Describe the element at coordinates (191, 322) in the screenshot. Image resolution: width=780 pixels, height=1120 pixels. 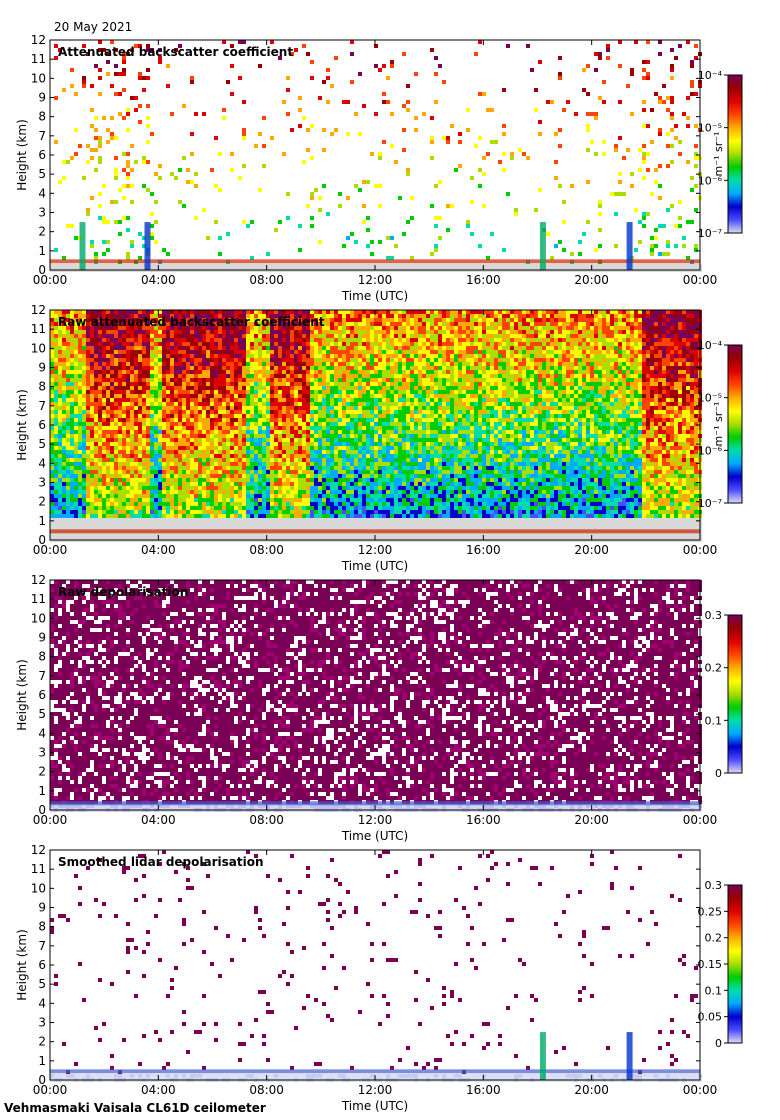
I see `panel-title: Raw attenuated backscatter coefficient` at that location.